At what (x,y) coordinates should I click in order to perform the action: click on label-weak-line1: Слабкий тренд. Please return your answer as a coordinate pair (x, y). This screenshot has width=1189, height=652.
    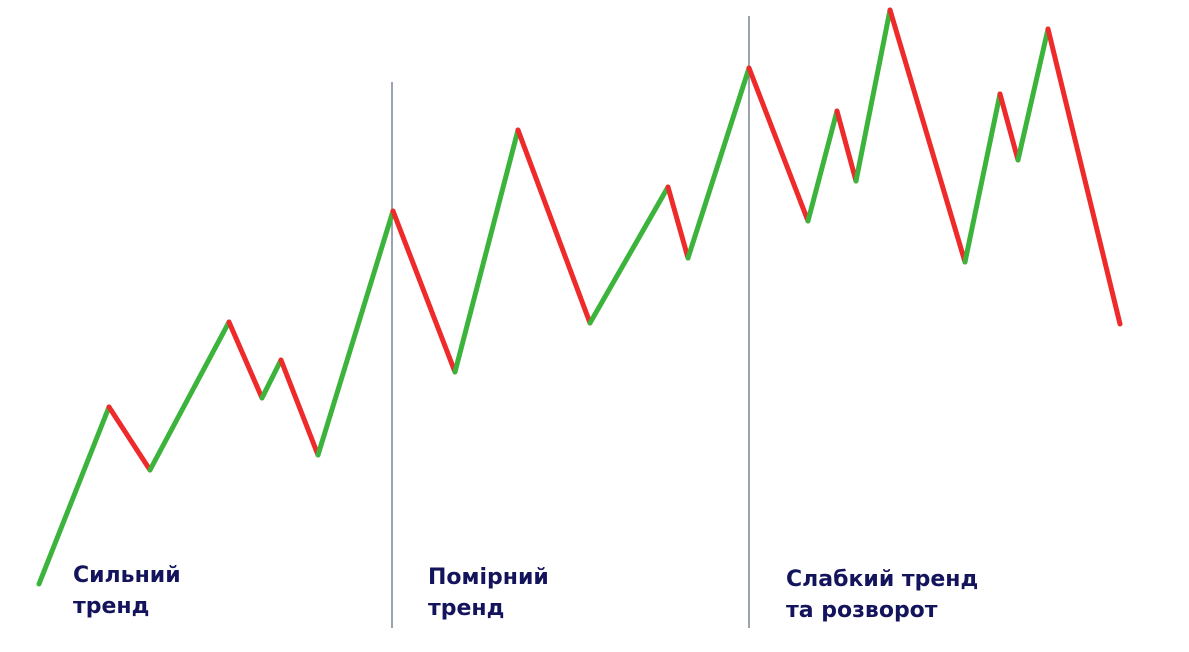
    Looking at the image, I should click on (882, 579).